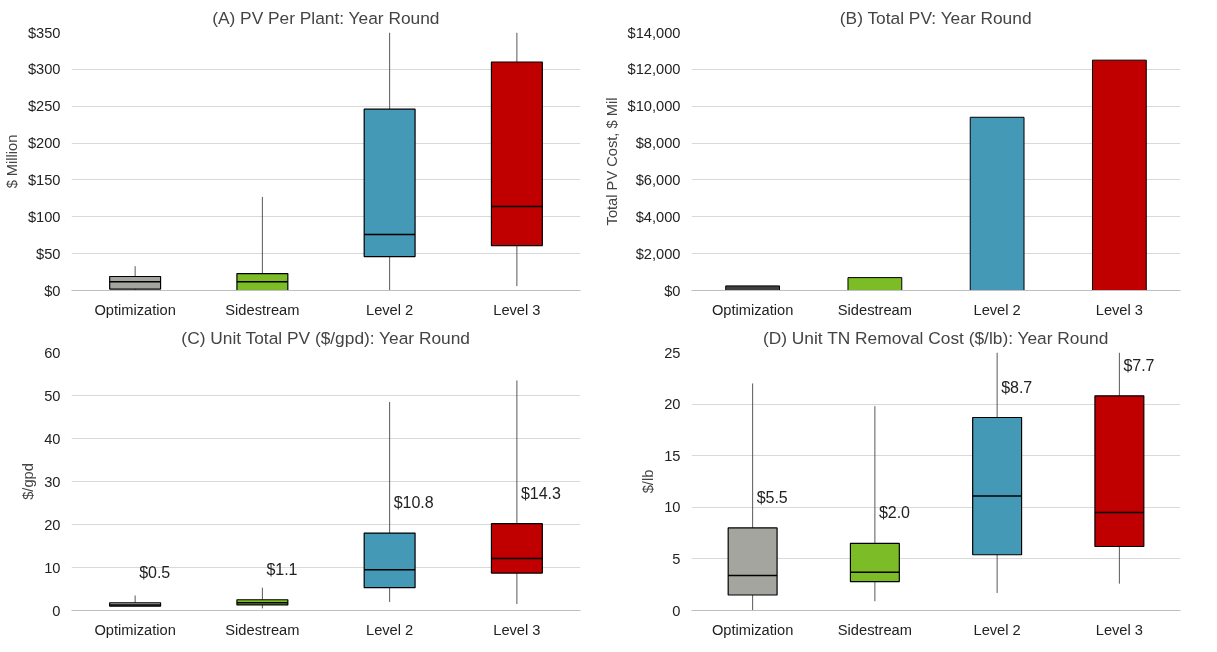  What do you see at coordinates (894, 513) in the screenshot?
I see `annotation: $2.0` at bounding box center [894, 513].